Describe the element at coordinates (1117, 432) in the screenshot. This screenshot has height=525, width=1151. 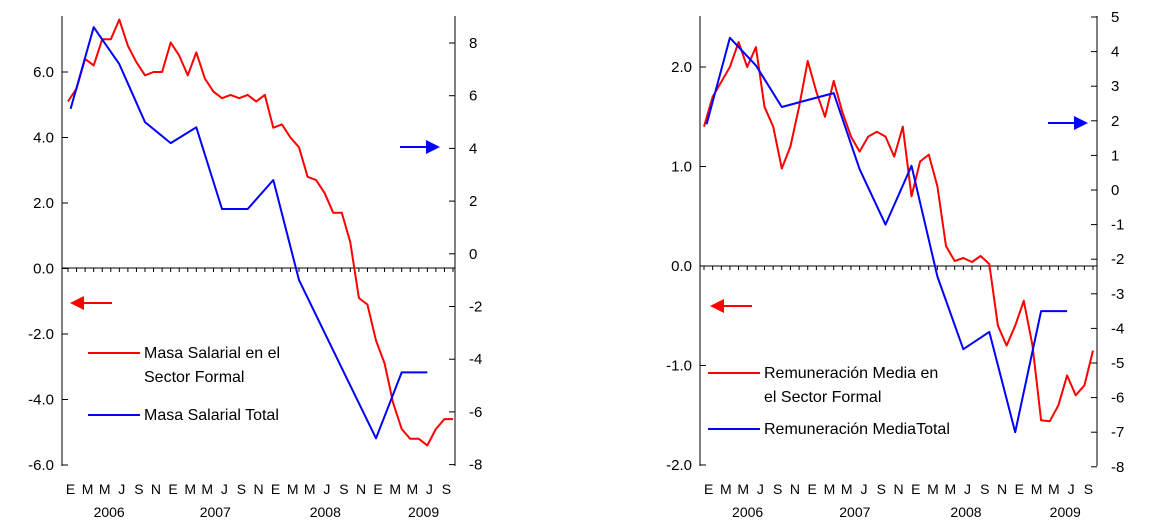
I see `right-axis-tick-label: -7` at that location.